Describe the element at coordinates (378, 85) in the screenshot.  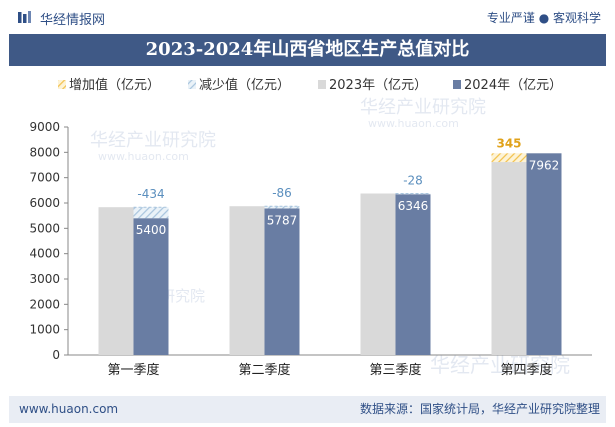
I see `legend-label: 2023年（亿元）` at that location.